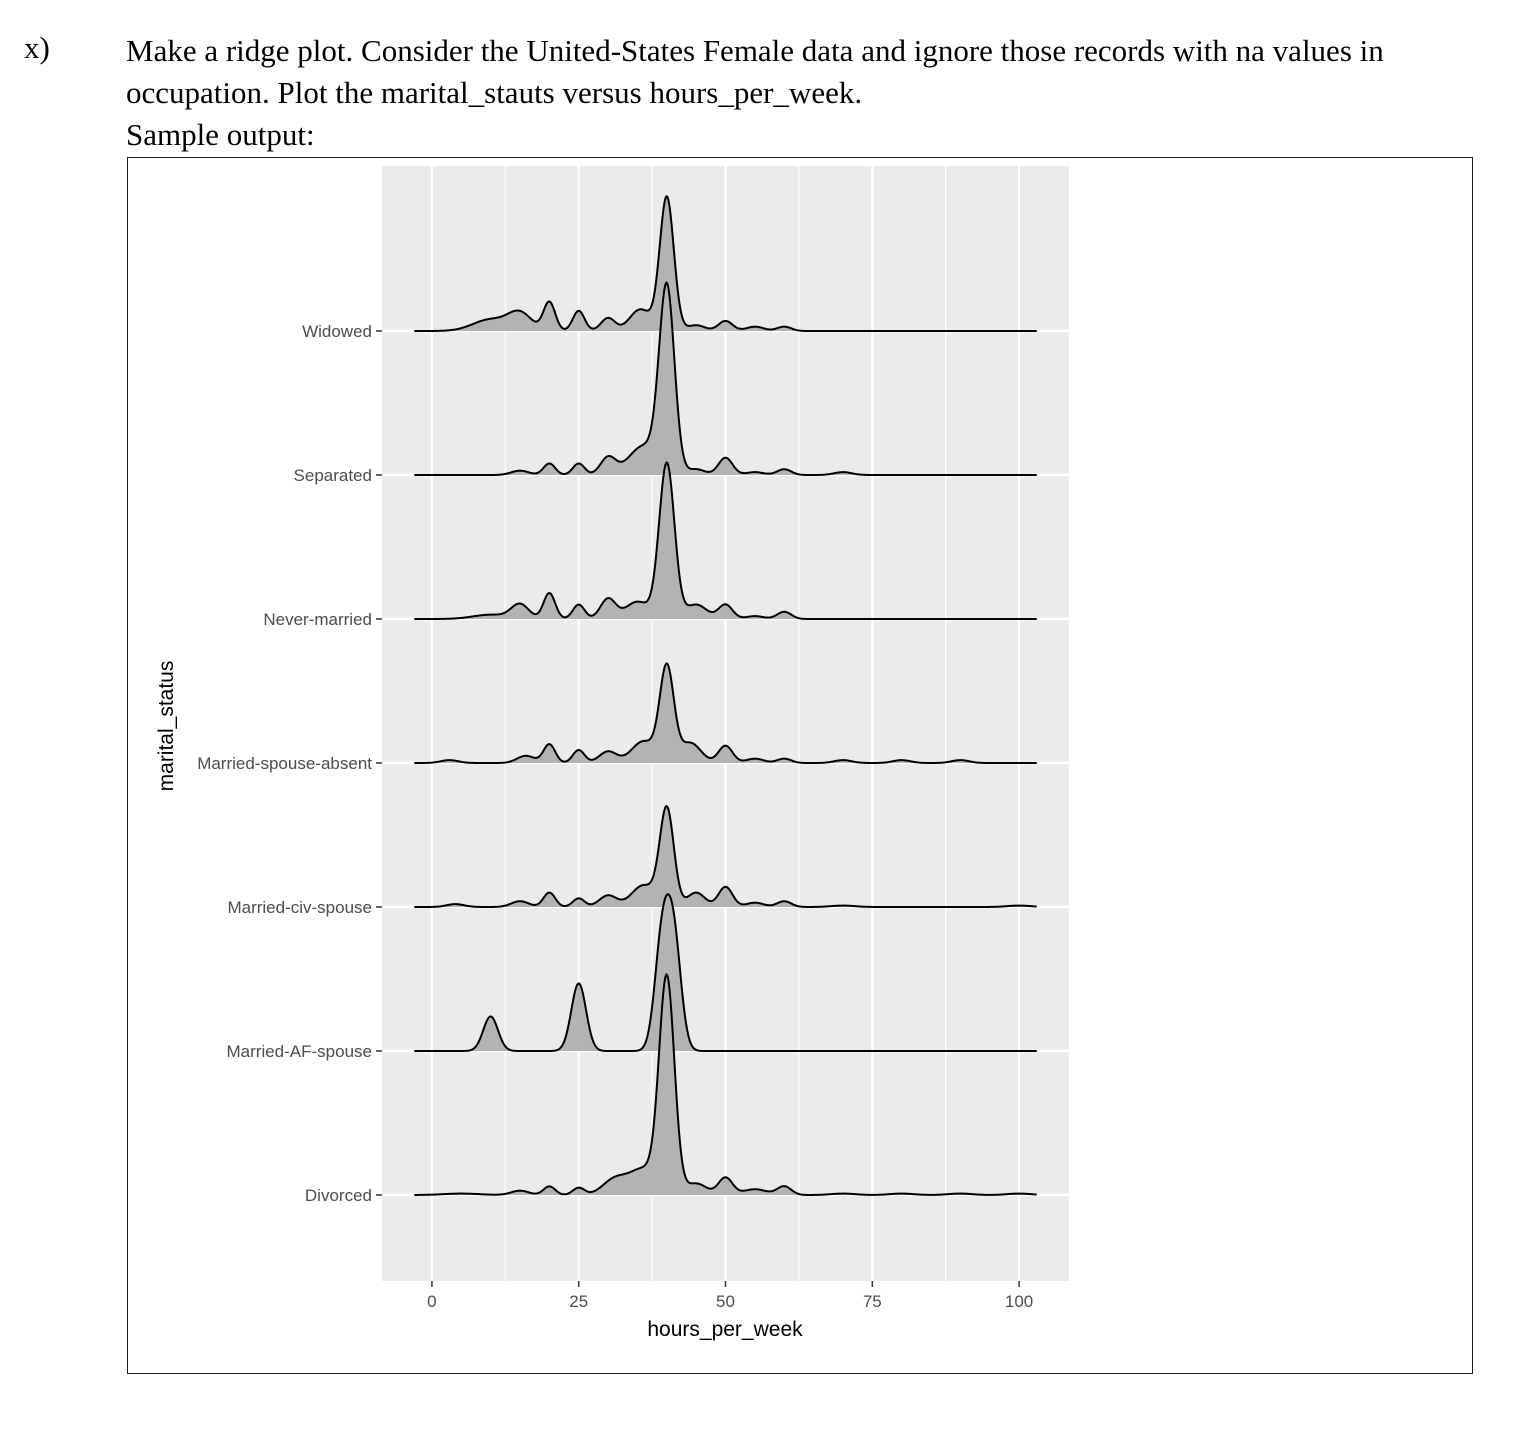  What do you see at coordinates (299, 907) in the screenshot?
I see `y-tick-label: Married-civ-spouse` at bounding box center [299, 907].